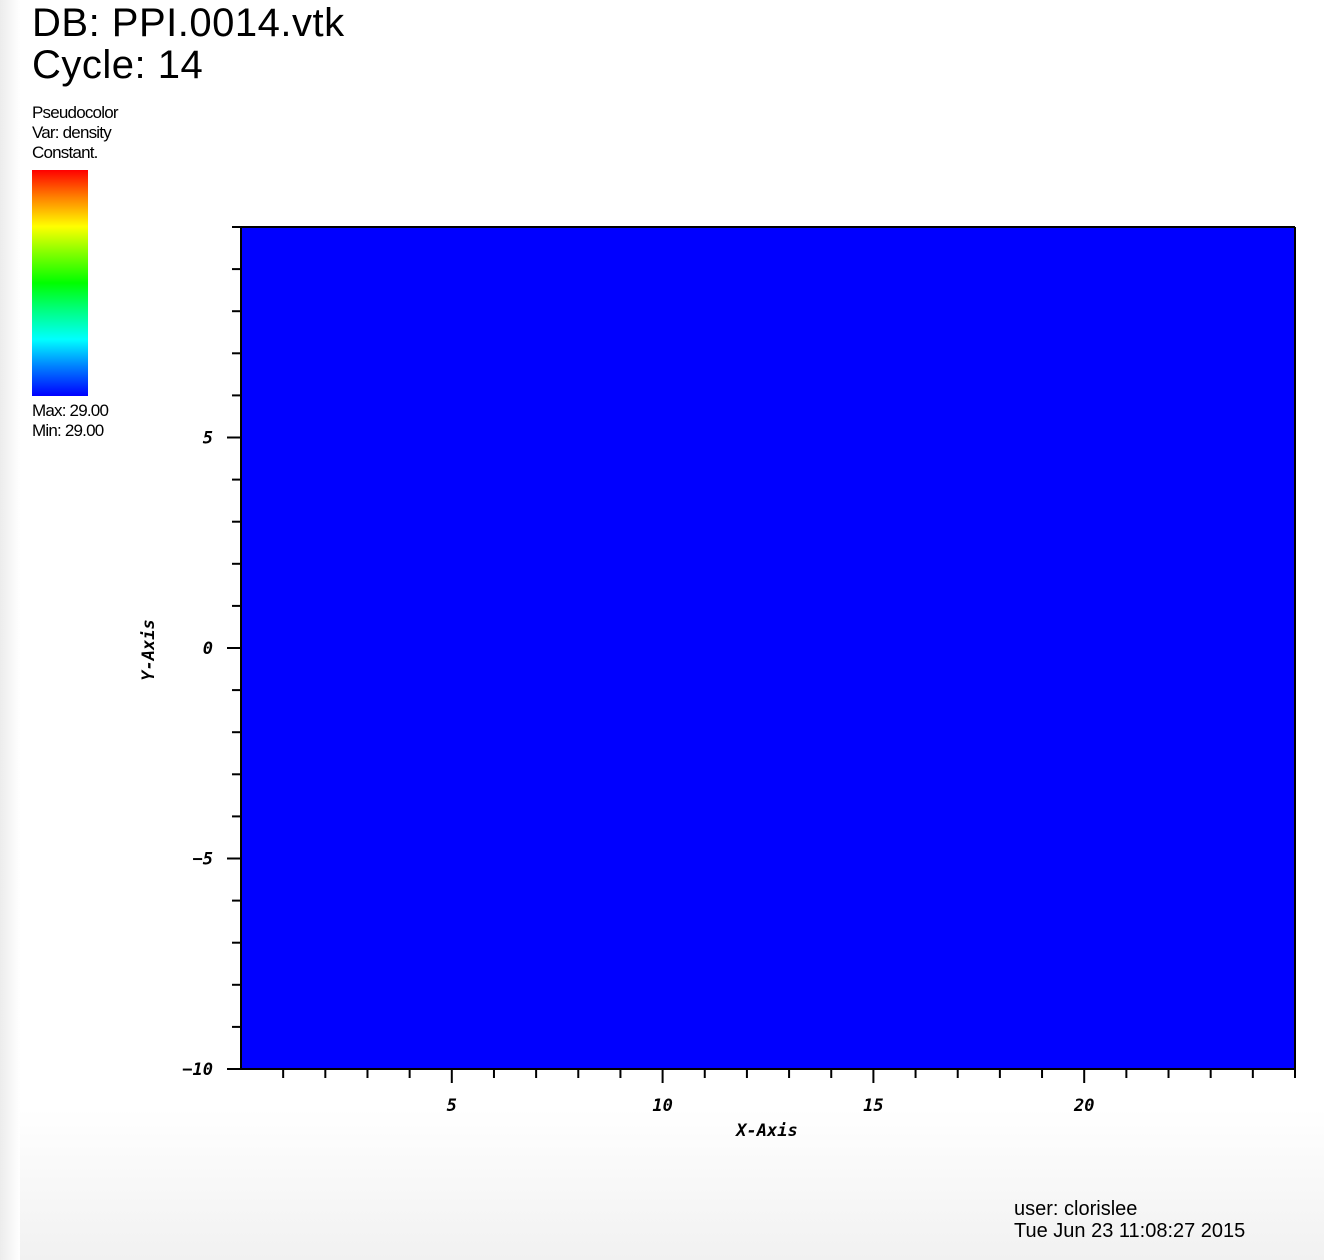  I want to click on y-tick-label: −5, so click(203, 860).